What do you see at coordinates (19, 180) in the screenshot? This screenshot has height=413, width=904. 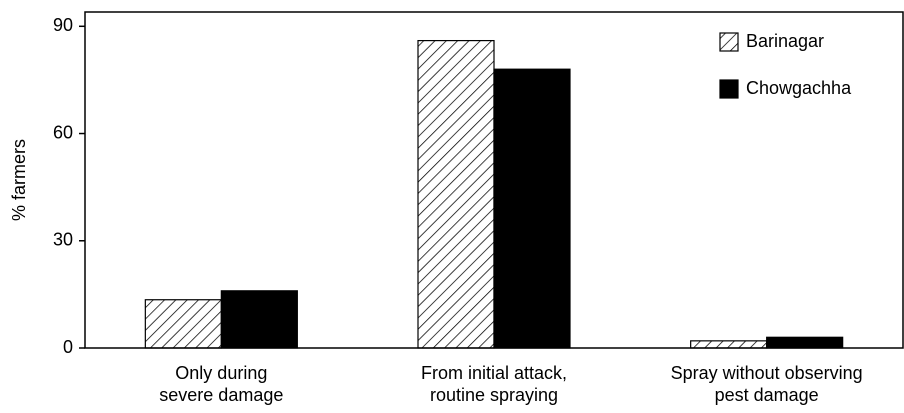 I see `y-axis-label: % farmers` at bounding box center [19, 180].